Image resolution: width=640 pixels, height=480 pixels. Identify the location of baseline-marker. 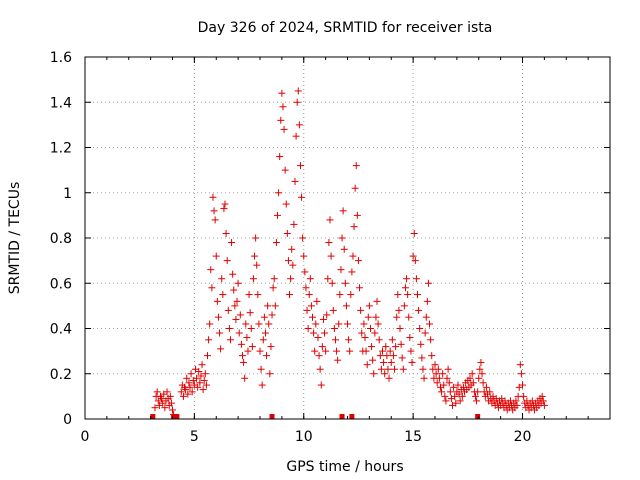
(174, 416).